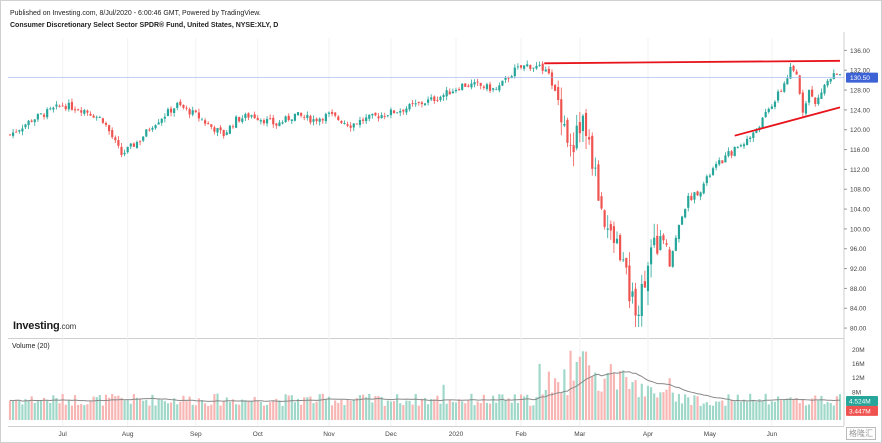  I want to click on volume-tick-label: 8M, so click(856, 392).